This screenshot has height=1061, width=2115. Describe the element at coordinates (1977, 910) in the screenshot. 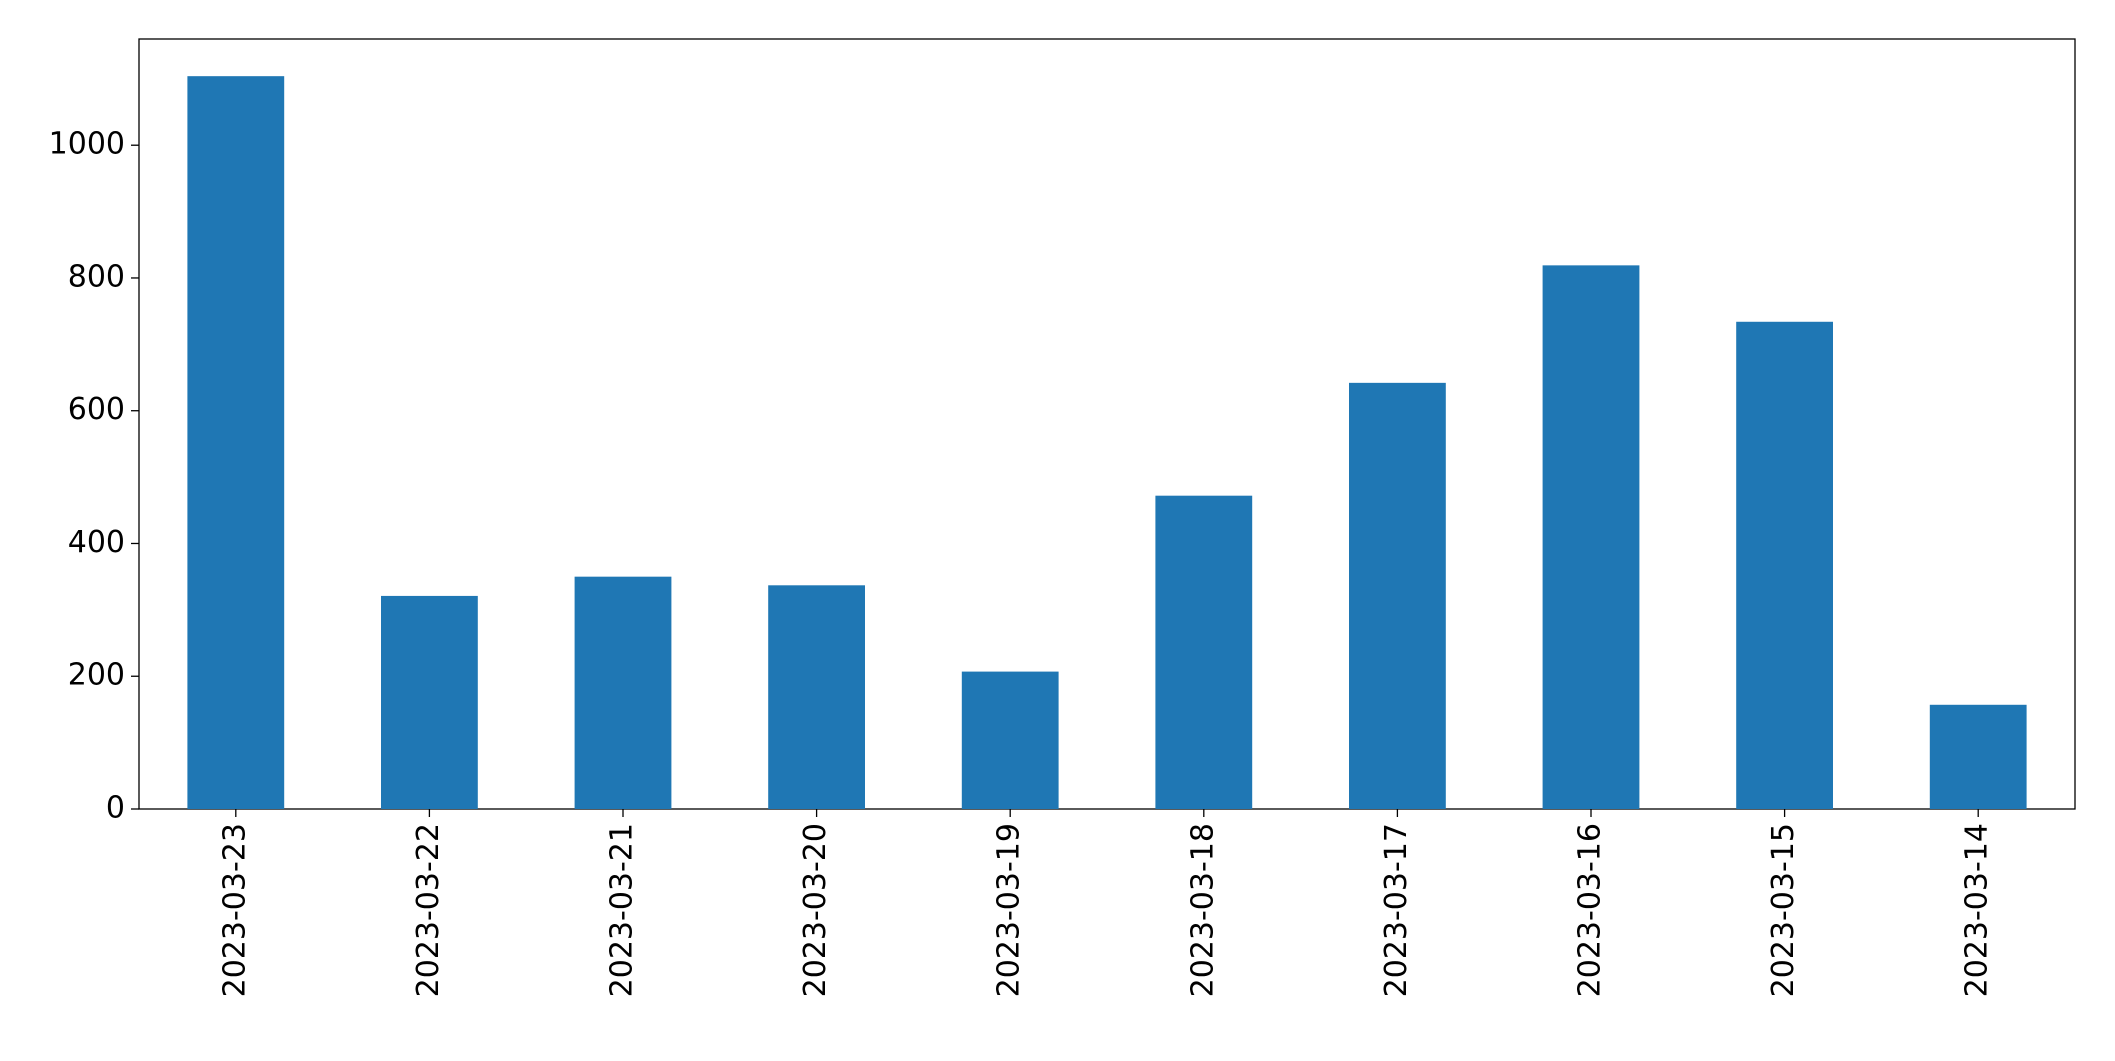

I see `x-tick-label: 2023-03-14` at that location.